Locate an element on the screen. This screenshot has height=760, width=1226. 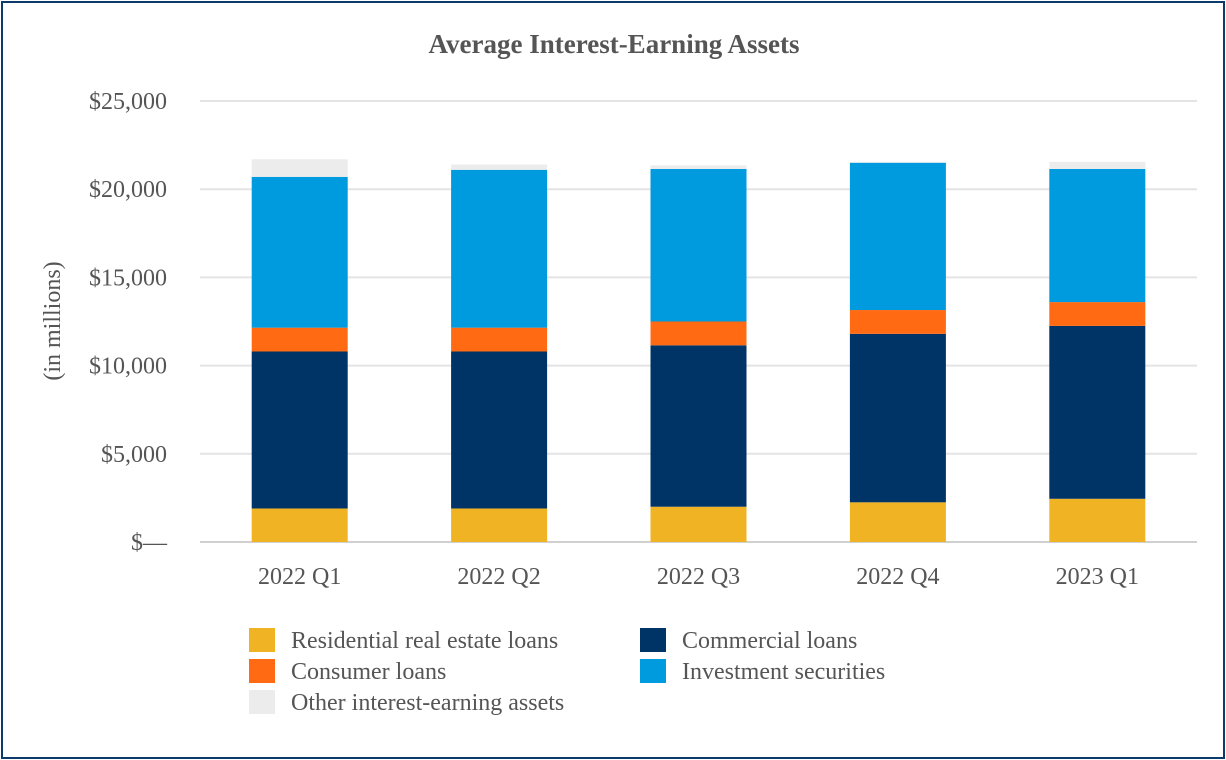
legend-label: Residential real estate loans is located at coordinates (424, 641).